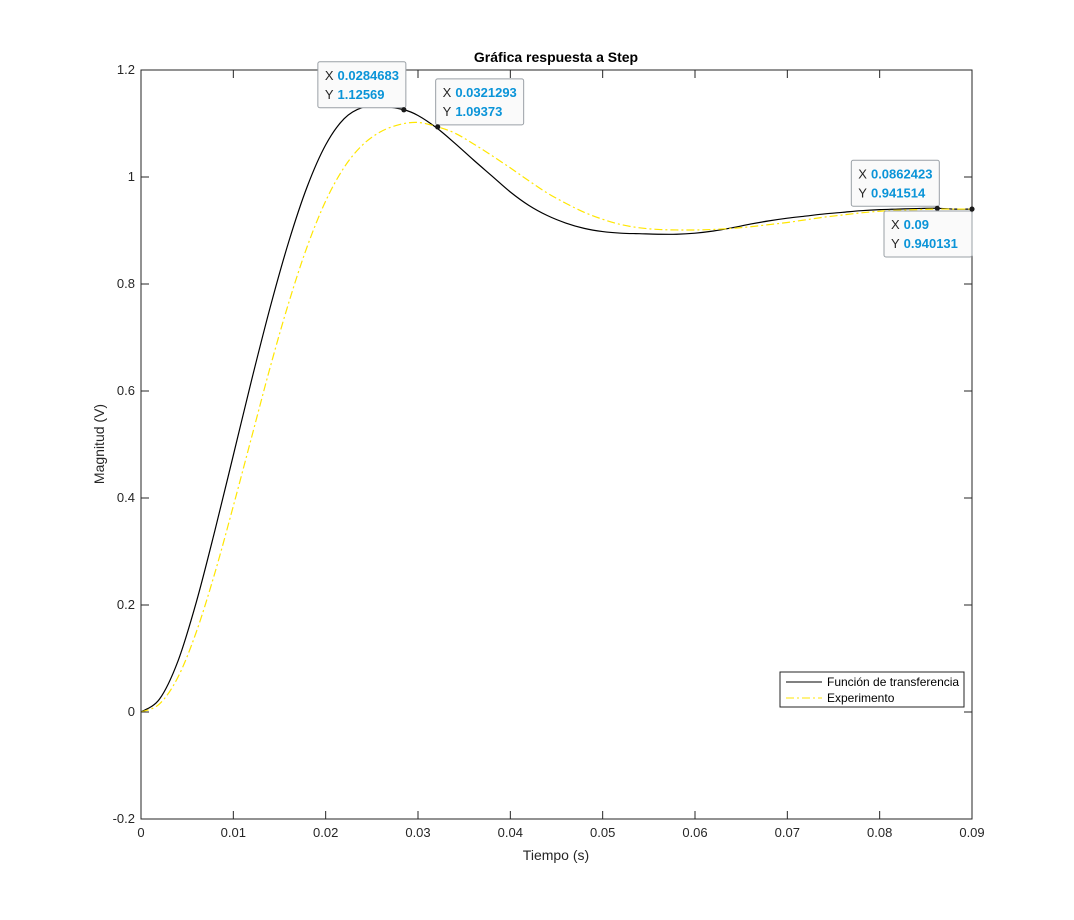  What do you see at coordinates (126, 497) in the screenshot?
I see `y-tick-label: 0.4` at bounding box center [126, 497].